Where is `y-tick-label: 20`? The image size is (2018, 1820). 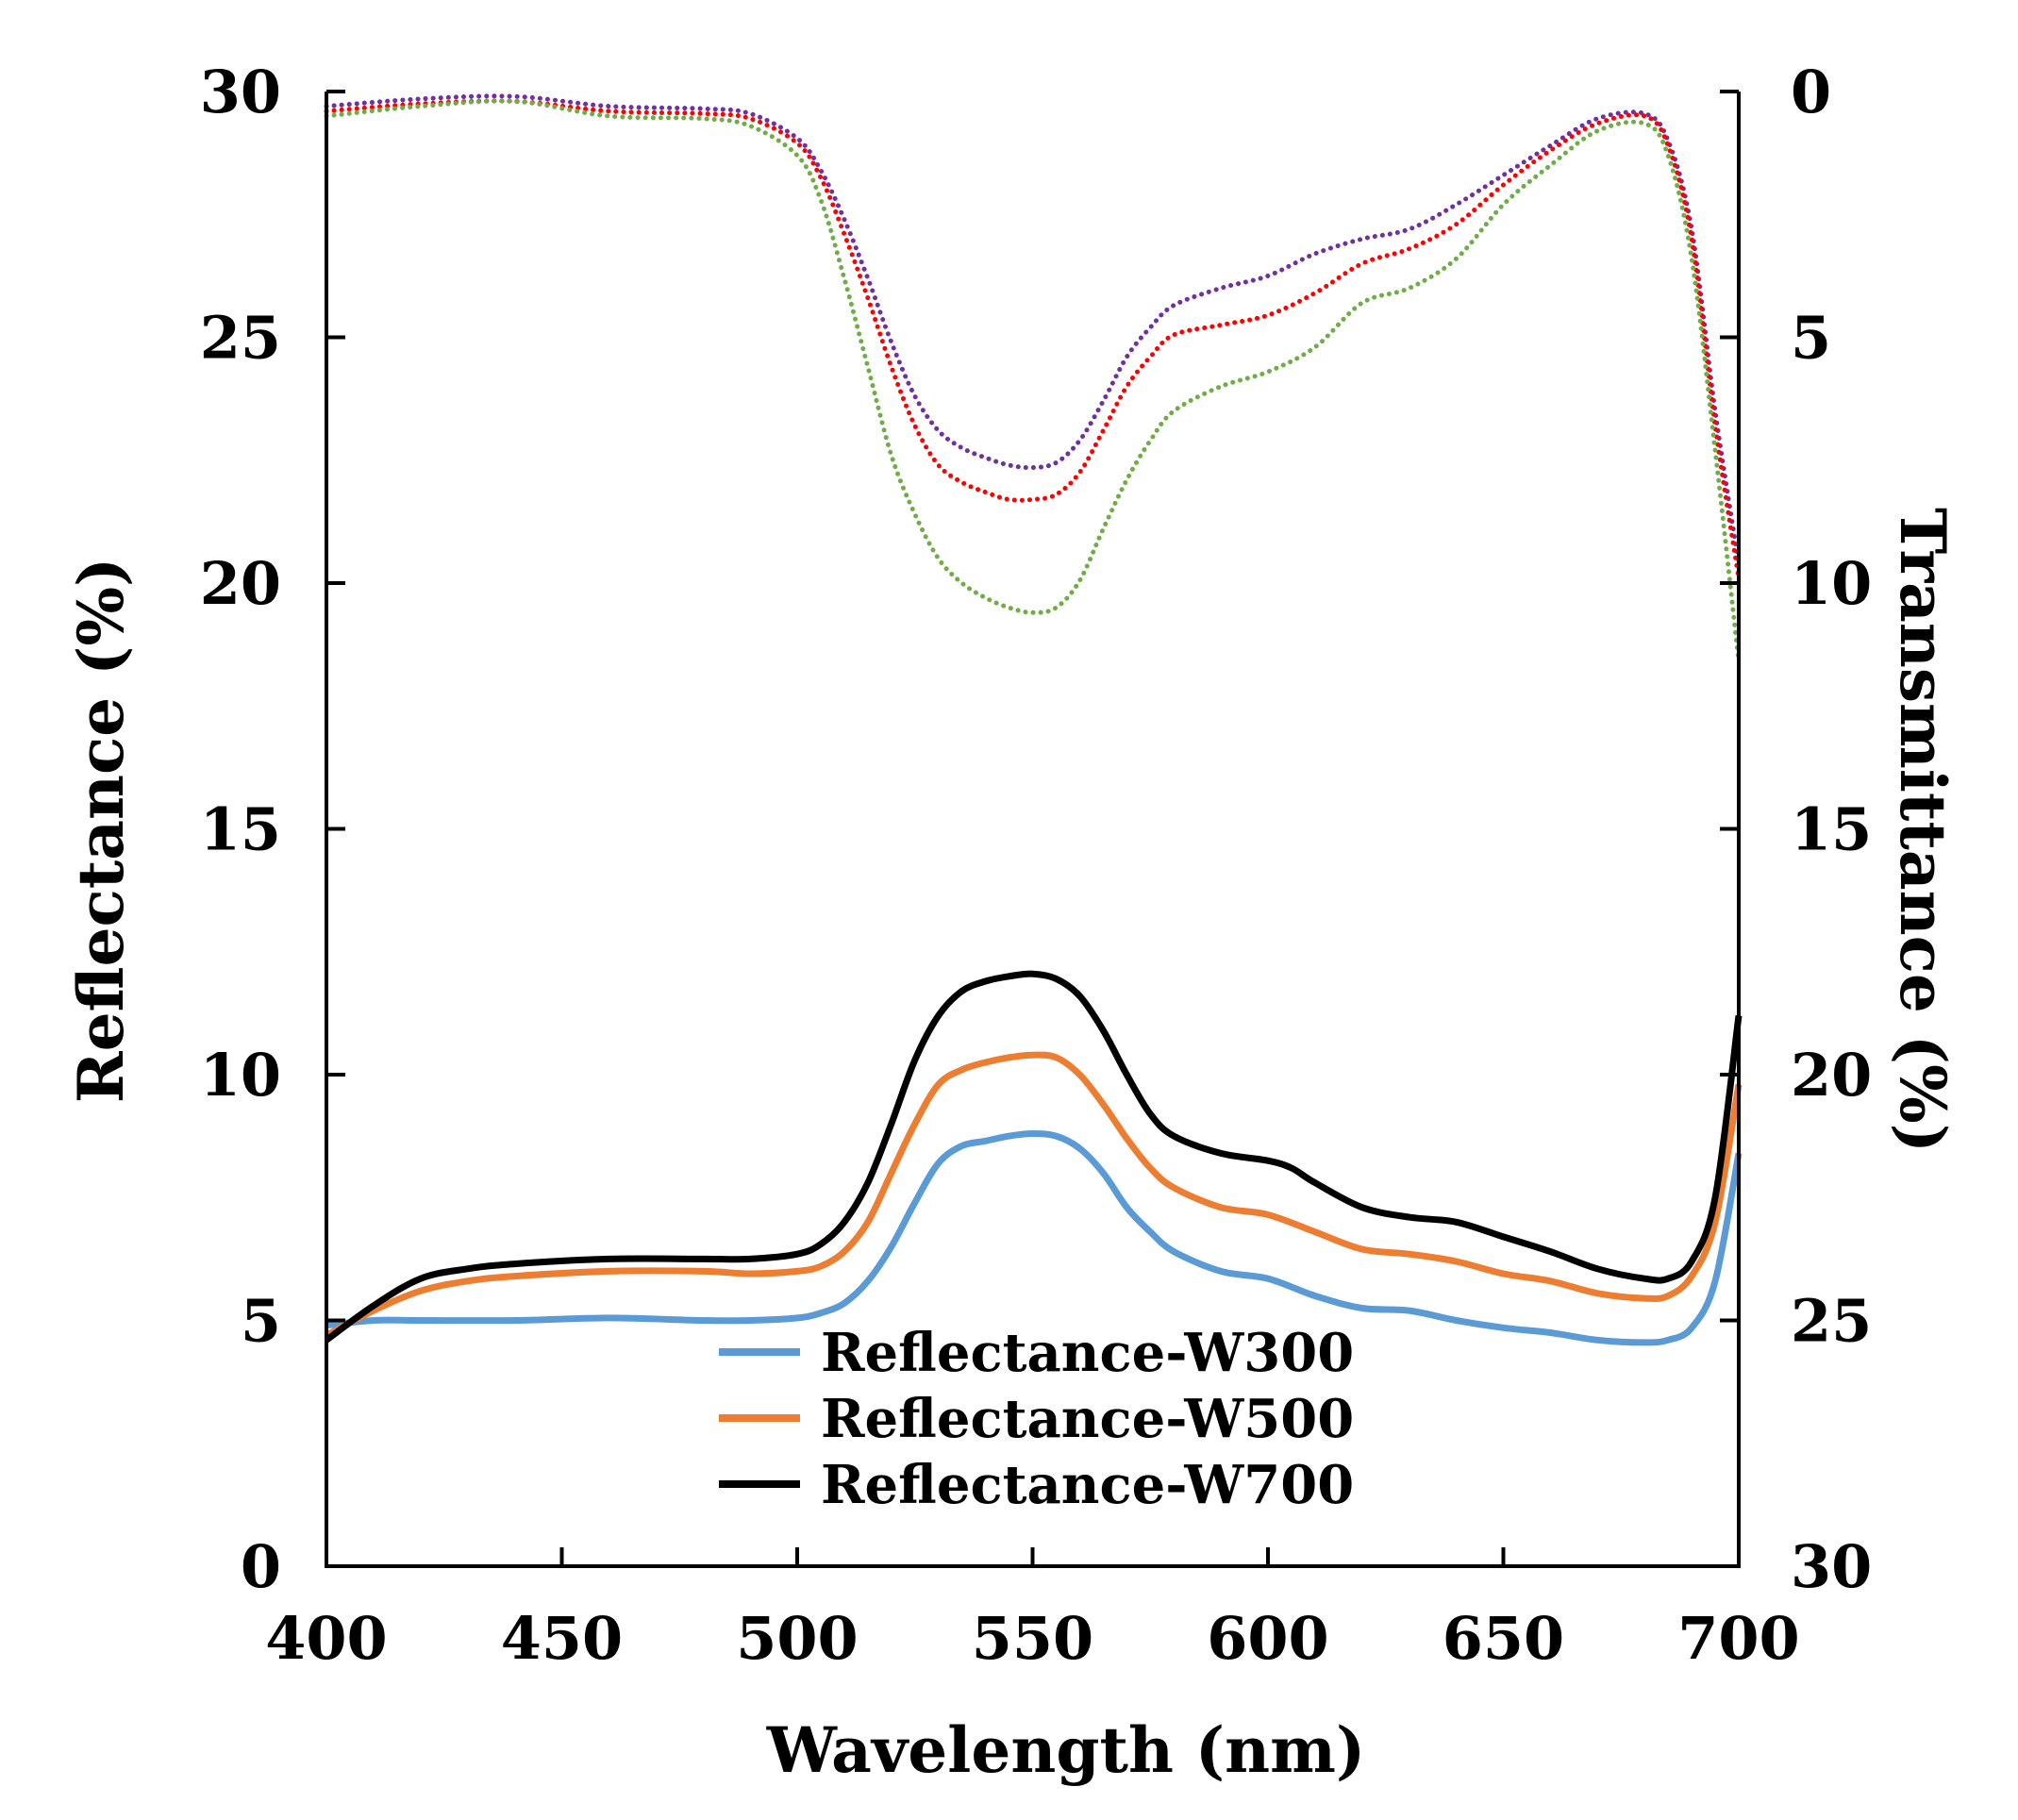
y-tick-label: 20 is located at coordinates (240, 583).